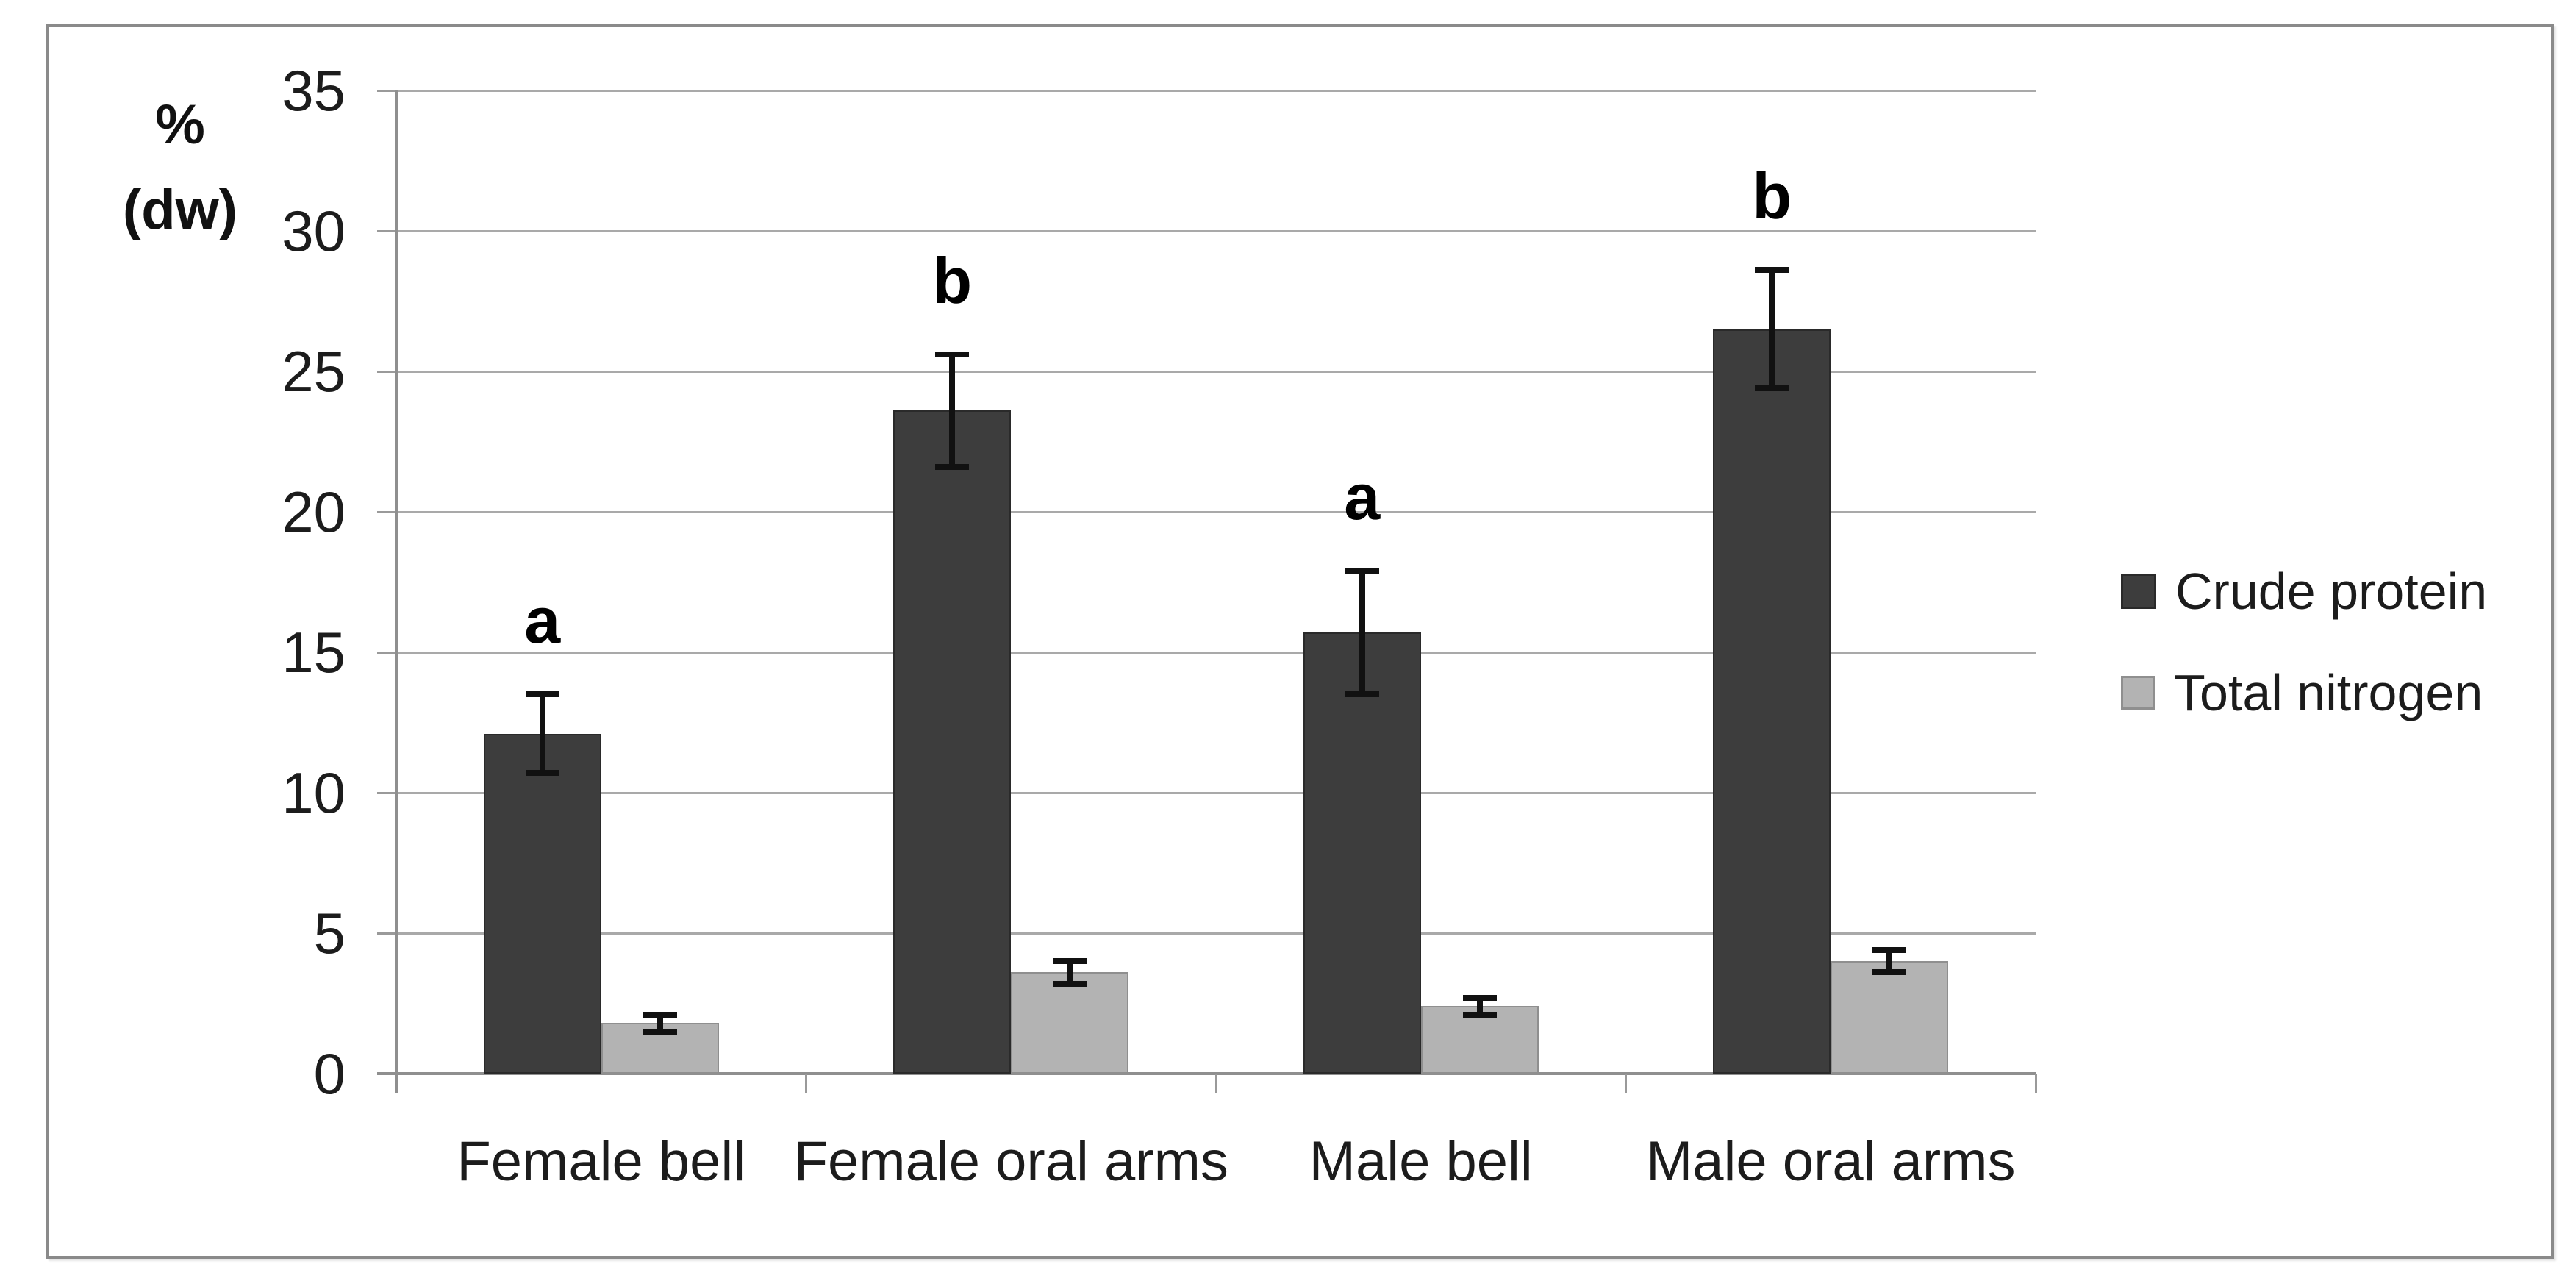 Image resolution: width=2576 pixels, height=1281 pixels. What do you see at coordinates (314, 792) in the screenshot?
I see `y-tick-label: 10` at bounding box center [314, 792].